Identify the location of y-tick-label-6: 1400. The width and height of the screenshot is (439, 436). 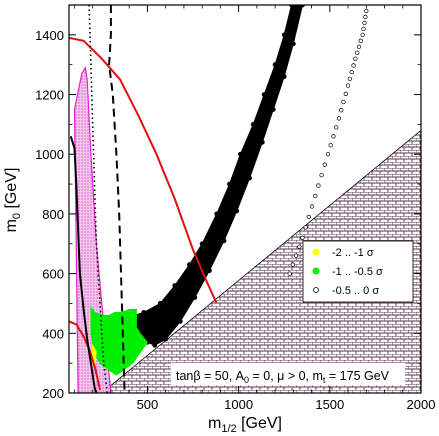
(49, 35).